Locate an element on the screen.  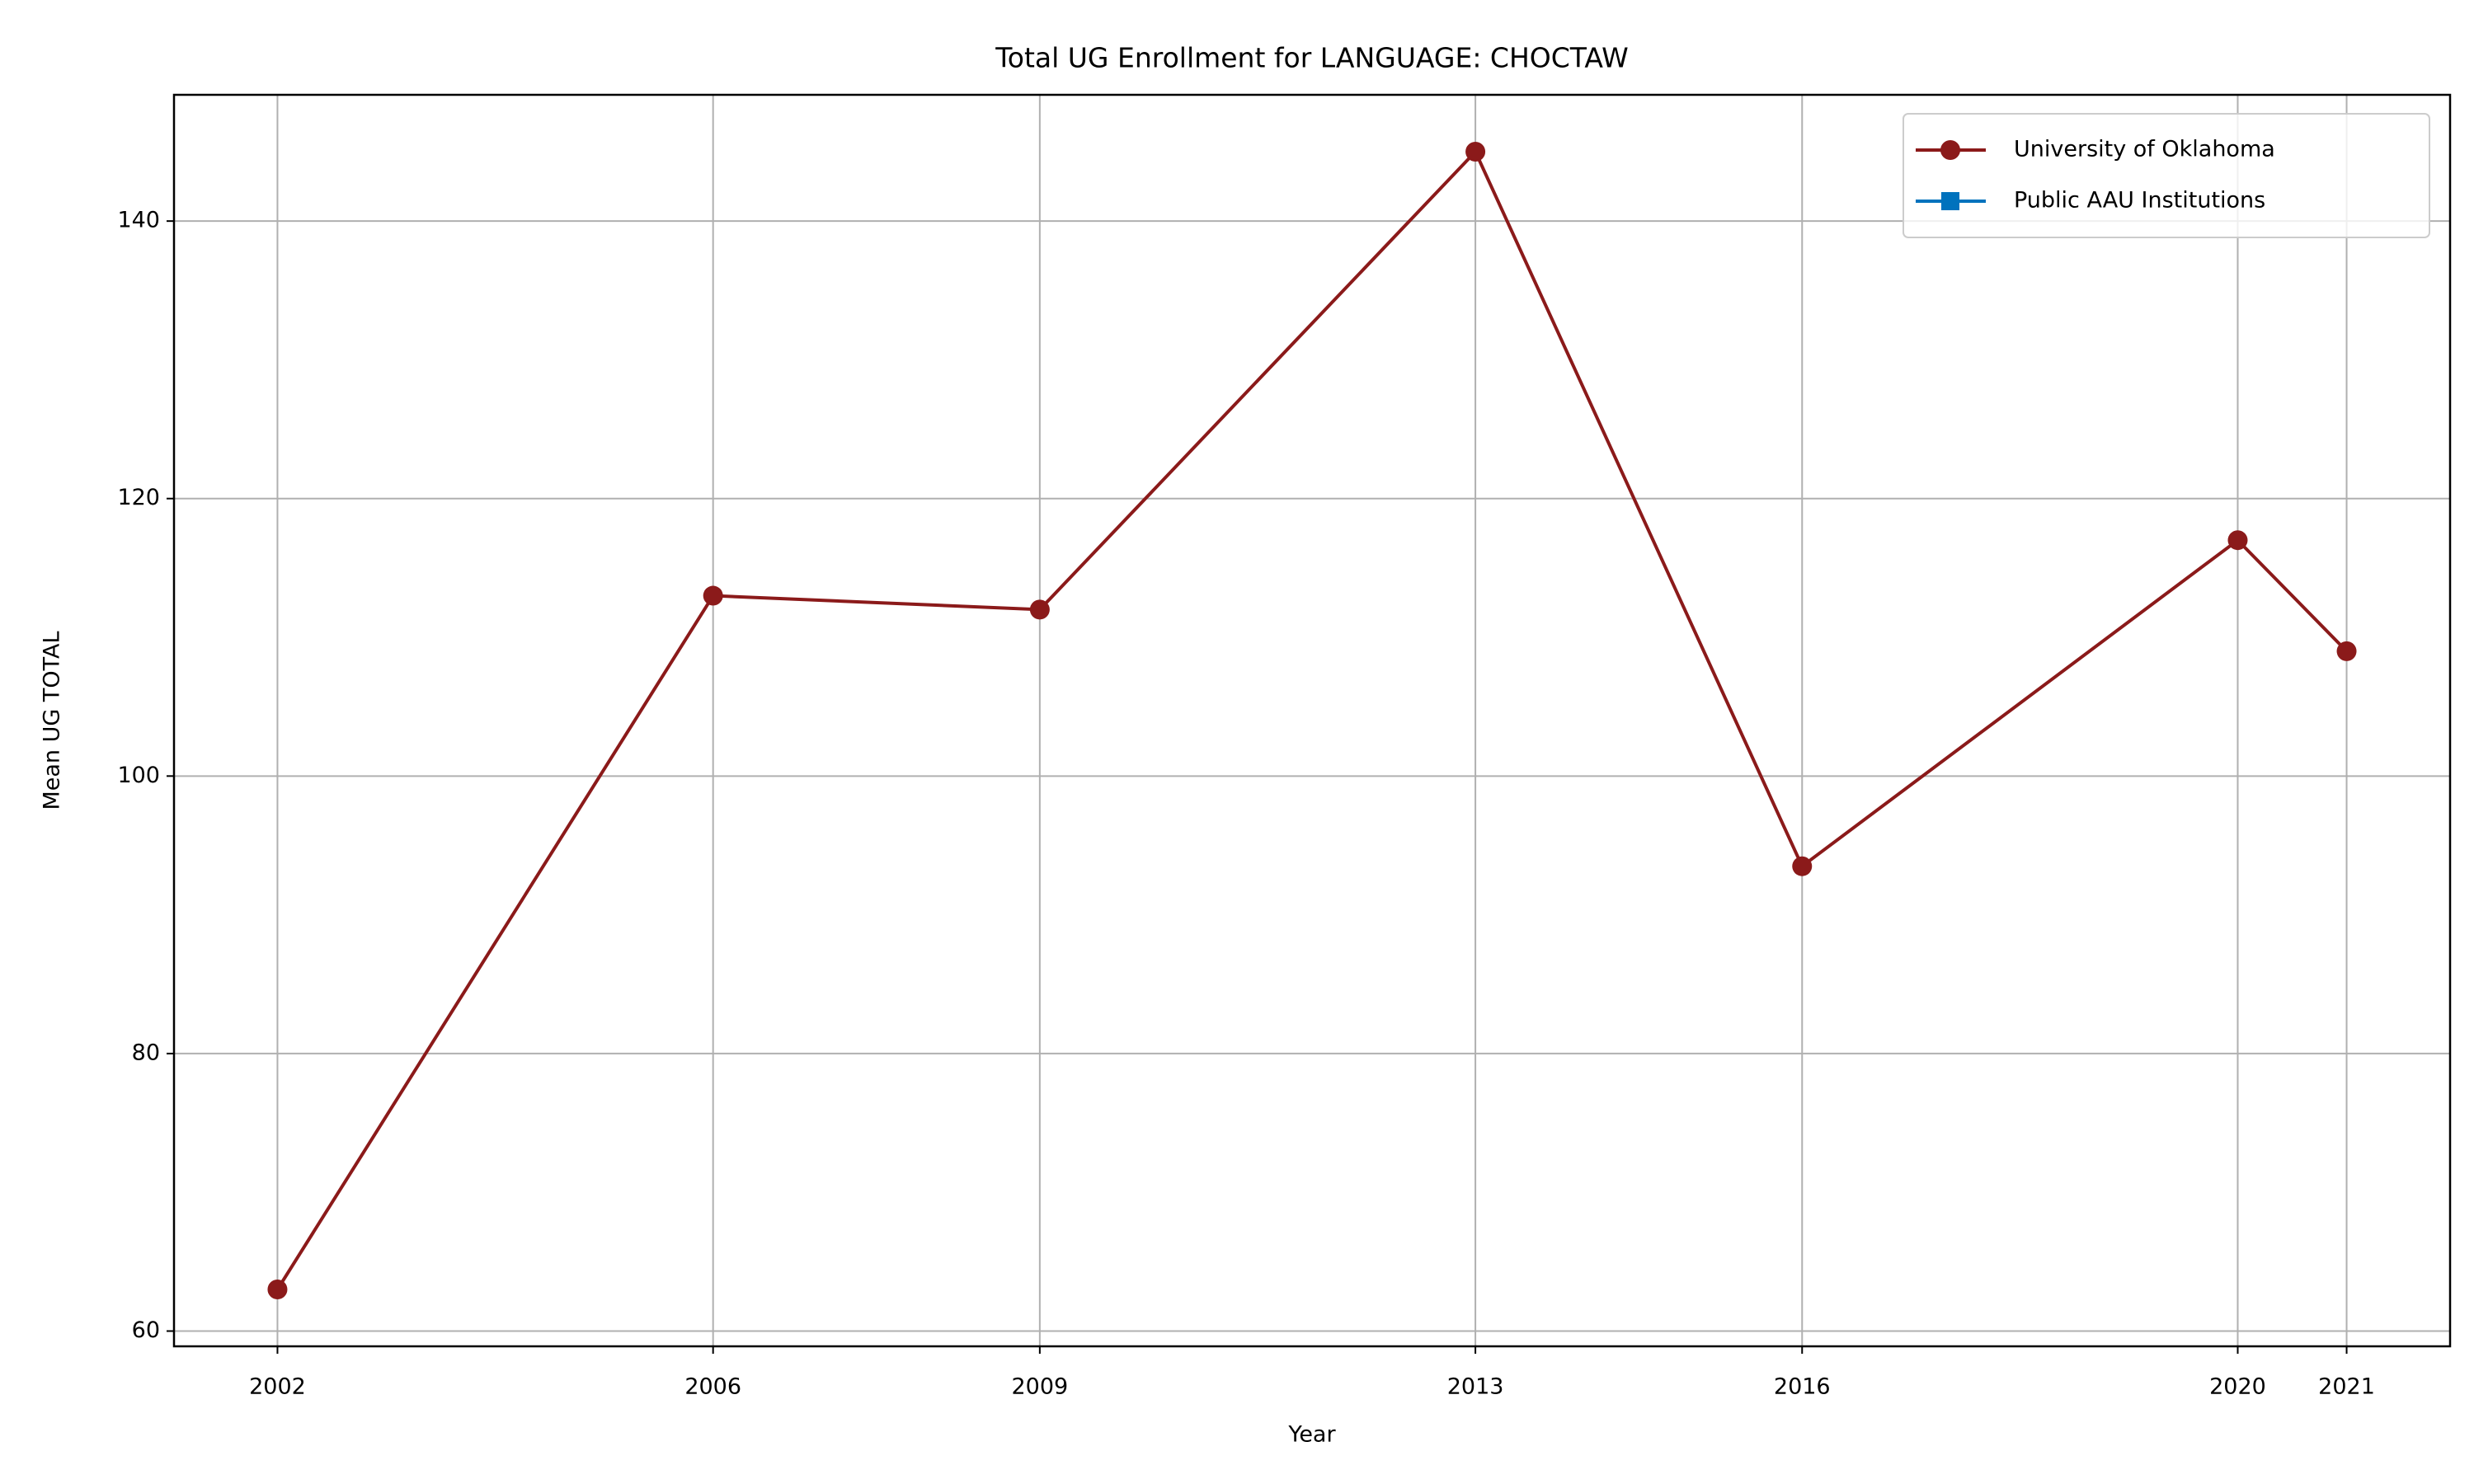
y-tick-label: 140 is located at coordinates (138, 220).